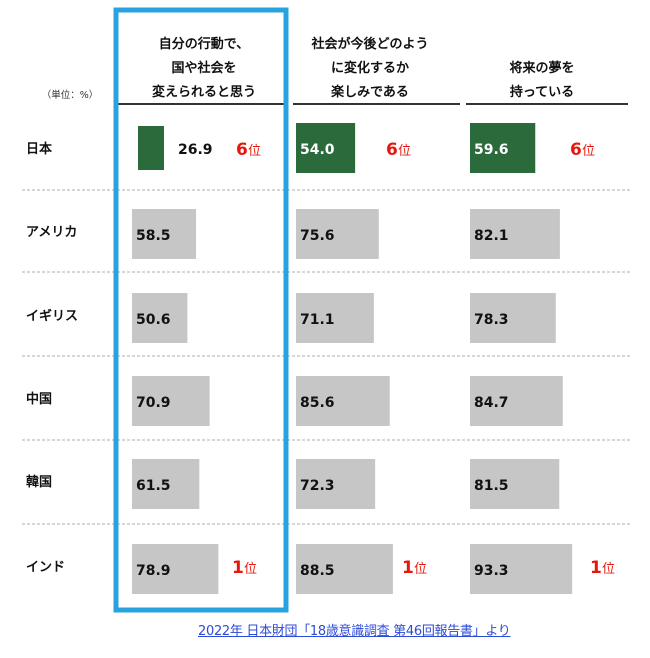 The image size is (650, 658). I want to click on rank-number-1: 6, so click(392, 150).